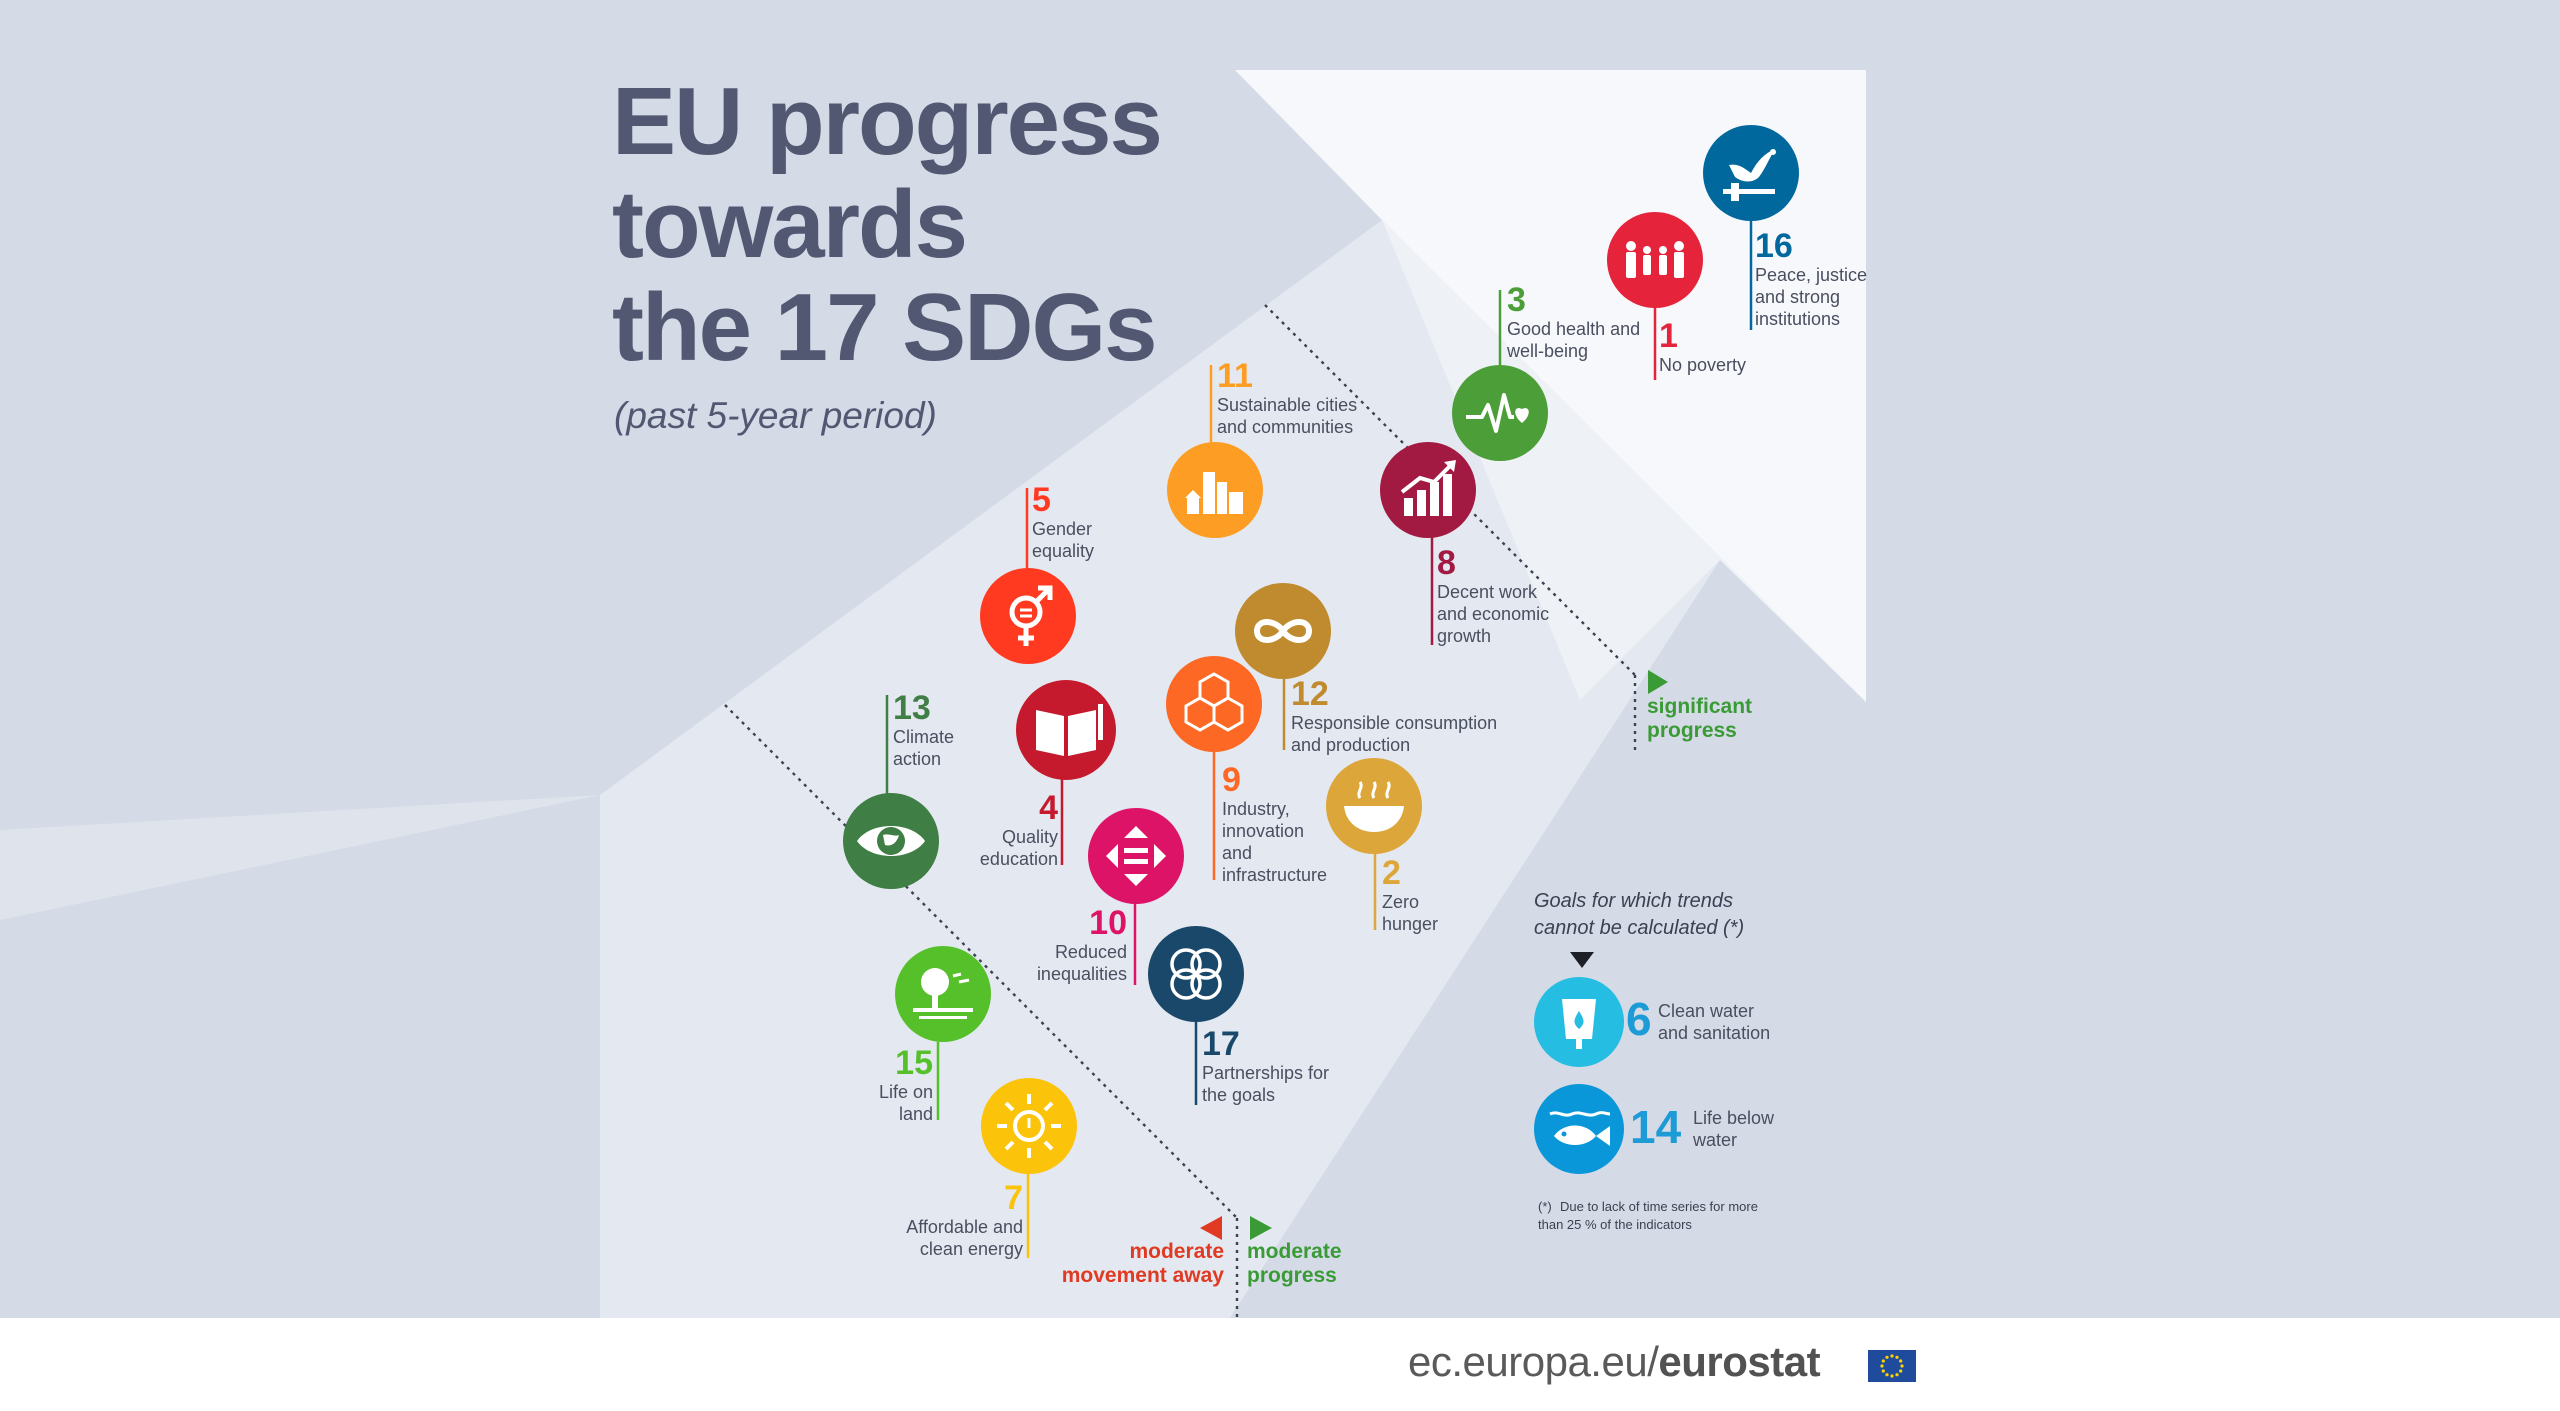 The image size is (2560, 1411). Describe the element at coordinates (964, 1238) in the screenshot. I see `goal-name: Affordable and clean energy` at that location.